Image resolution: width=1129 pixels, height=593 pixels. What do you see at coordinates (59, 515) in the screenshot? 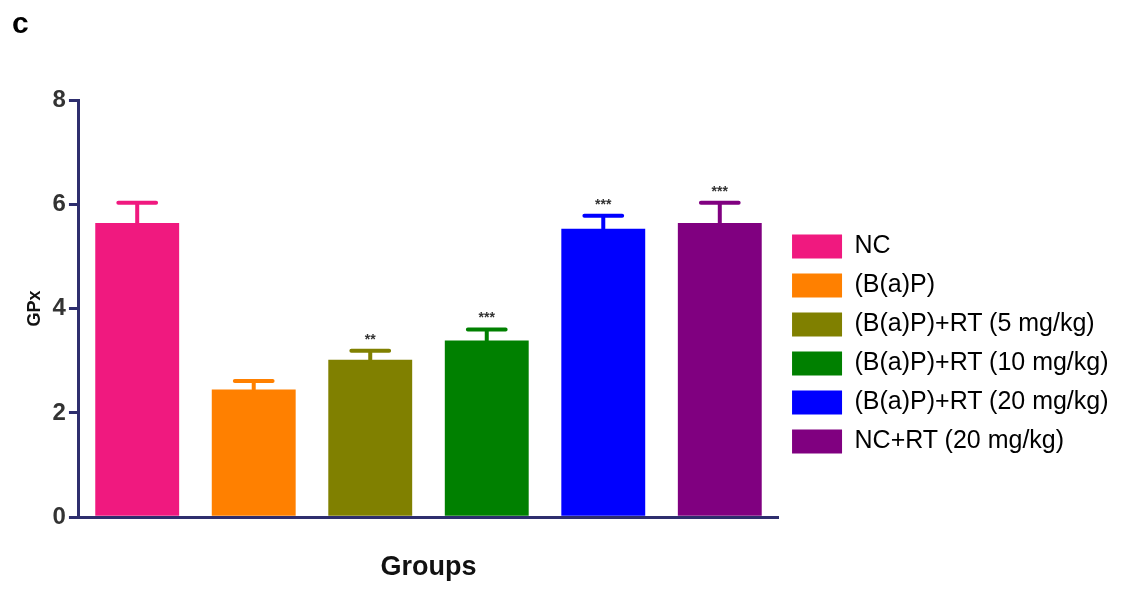
I see `y-tick-label: 0` at bounding box center [59, 515].